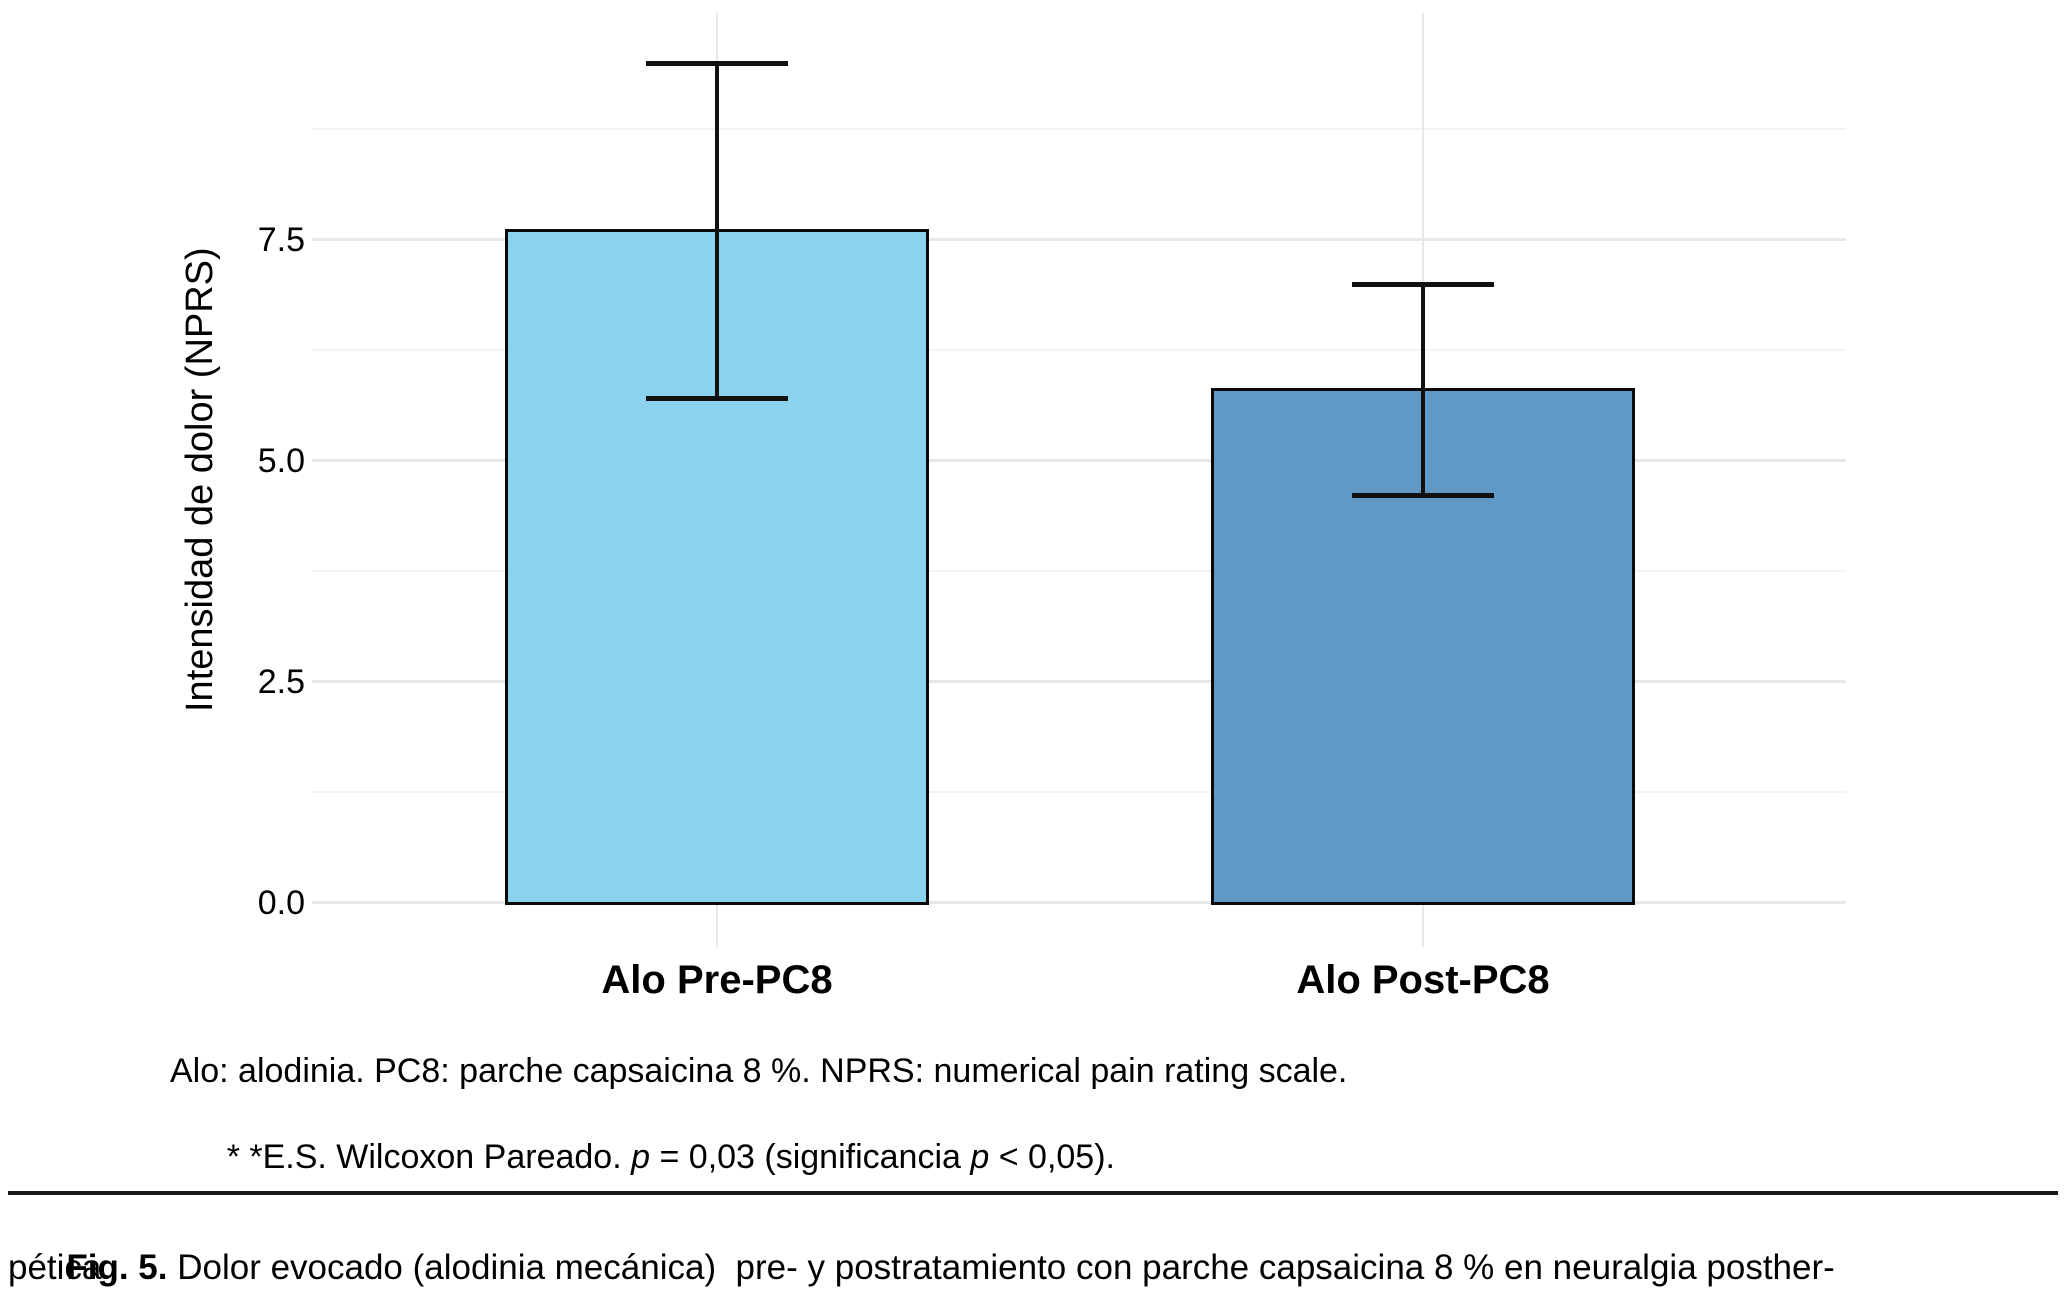 Image resolution: width=2067 pixels, height=1297 pixels. I want to click on footnote-text-segment: * *E.S. Wilcoxon Pareado., so click(429, 1157).